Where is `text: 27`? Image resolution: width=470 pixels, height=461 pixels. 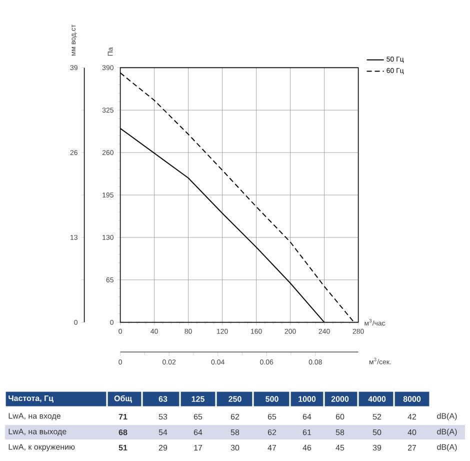 text: 27 is located at coordinates (412, 447).